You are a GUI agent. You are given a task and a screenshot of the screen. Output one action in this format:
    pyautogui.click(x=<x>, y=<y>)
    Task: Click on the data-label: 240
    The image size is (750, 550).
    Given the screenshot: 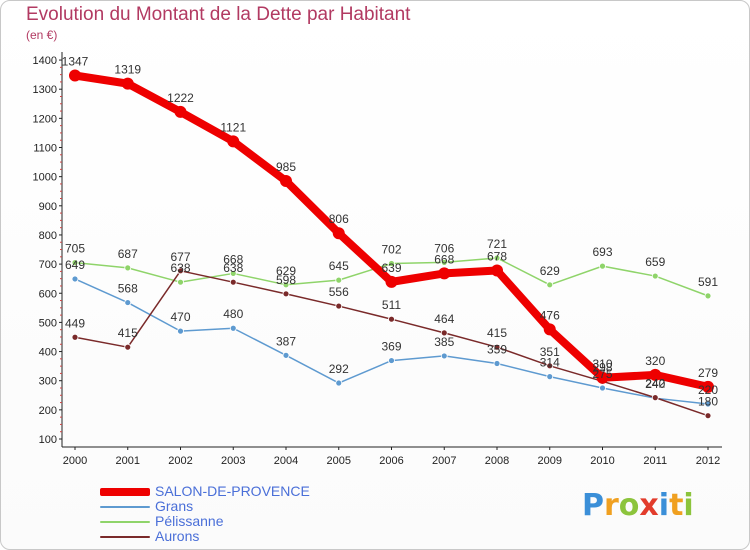 What is the action you would take?
    pyautogui.click(x=655, y=384)
    